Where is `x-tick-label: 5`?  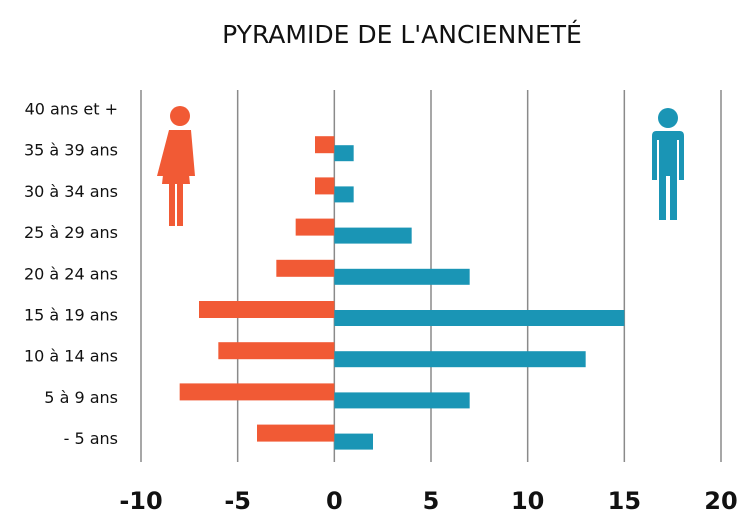 x-tick-label: 5 is located at coordinates (431, 500).